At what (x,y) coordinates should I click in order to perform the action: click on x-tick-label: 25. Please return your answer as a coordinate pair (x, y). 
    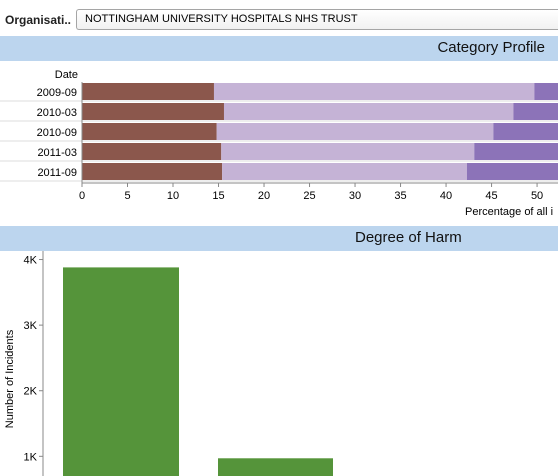
    Looking at the image, I should click on (309, 196).